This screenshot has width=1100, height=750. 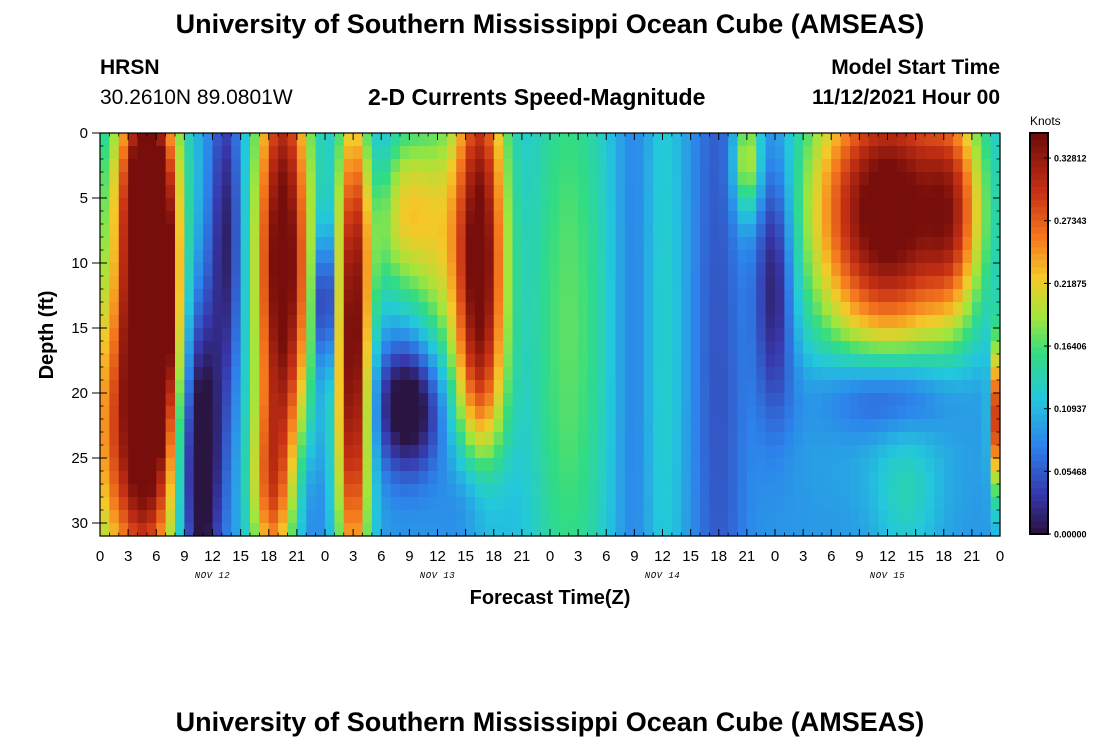 What do you see at coordinates (831, 556) in the screenshot?
I see `x-tick-label: 6` at bounding box center [831, 556].